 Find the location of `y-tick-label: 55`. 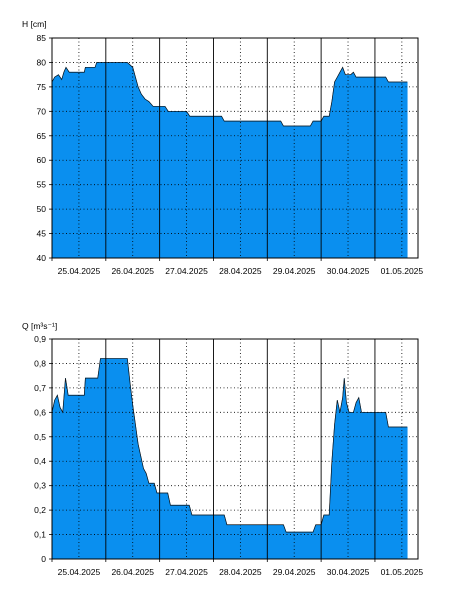

y-tick-label: 55 is located at coordinates (42, 185).